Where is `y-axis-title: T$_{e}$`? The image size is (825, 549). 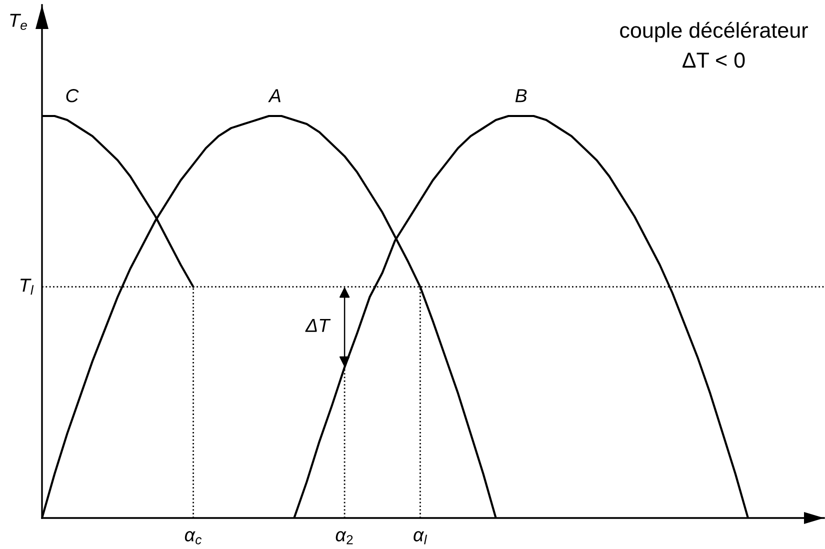
y-axis-title: T$_{e}$ is located at coordinates (18, 22).